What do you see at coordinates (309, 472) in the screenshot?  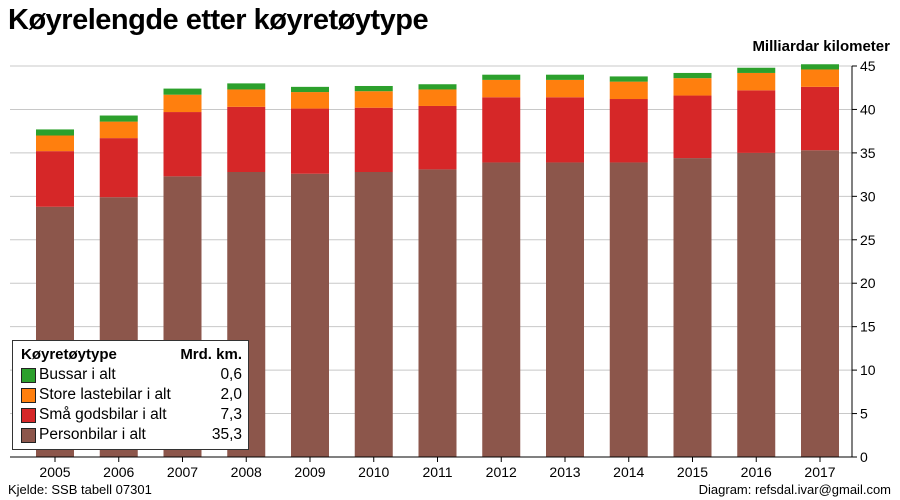 I see `x-tick-label: 2009` at bounding box center [309, 472].